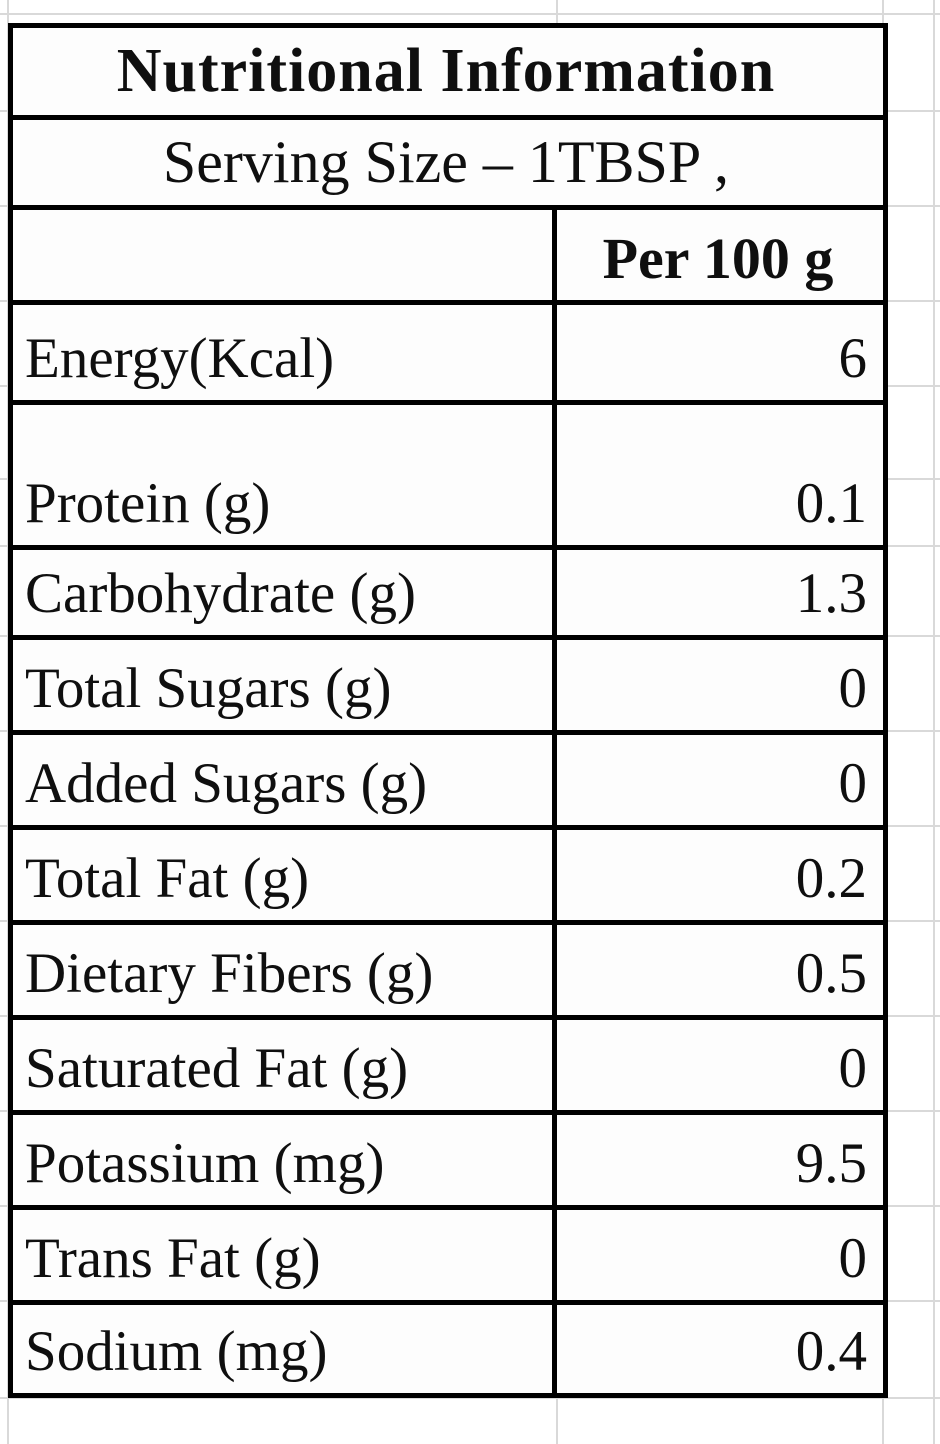  What do you see at coordinates (282, 352) in the screenshot?
I see `nutrient-label: Energy(Kcal)` at bounding box center [282, 352].